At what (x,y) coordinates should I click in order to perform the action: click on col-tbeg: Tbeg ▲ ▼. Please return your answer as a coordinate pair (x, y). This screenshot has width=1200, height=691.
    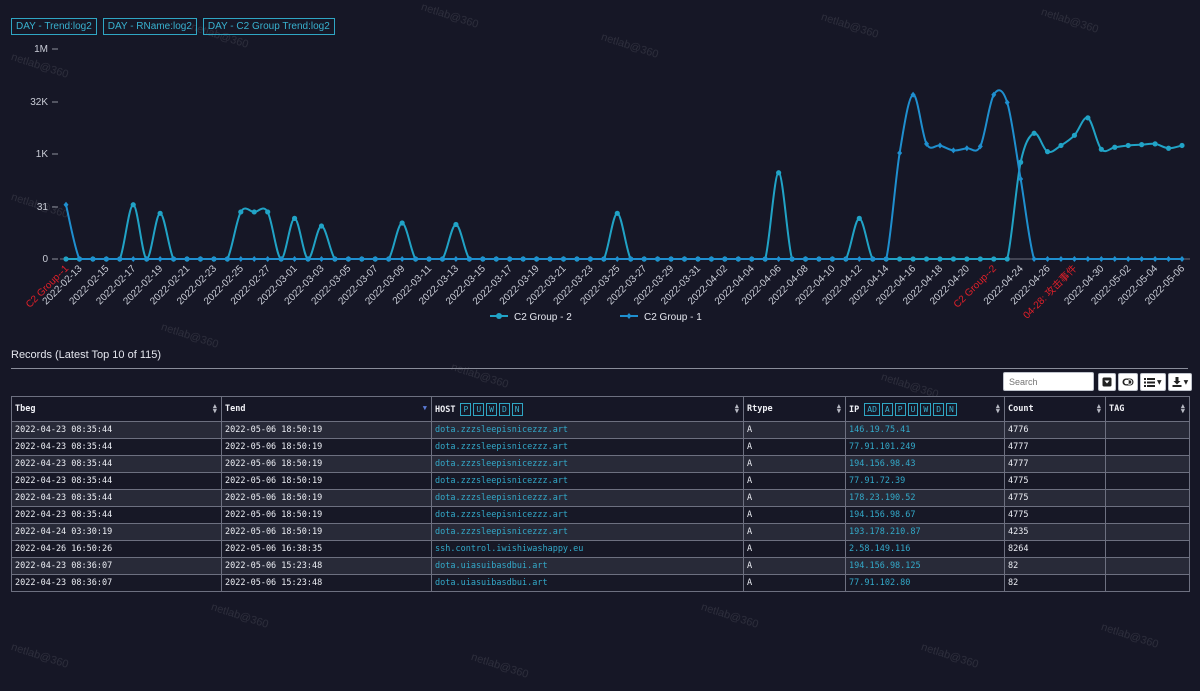
    Looking at the image, I should click on (116, 409).